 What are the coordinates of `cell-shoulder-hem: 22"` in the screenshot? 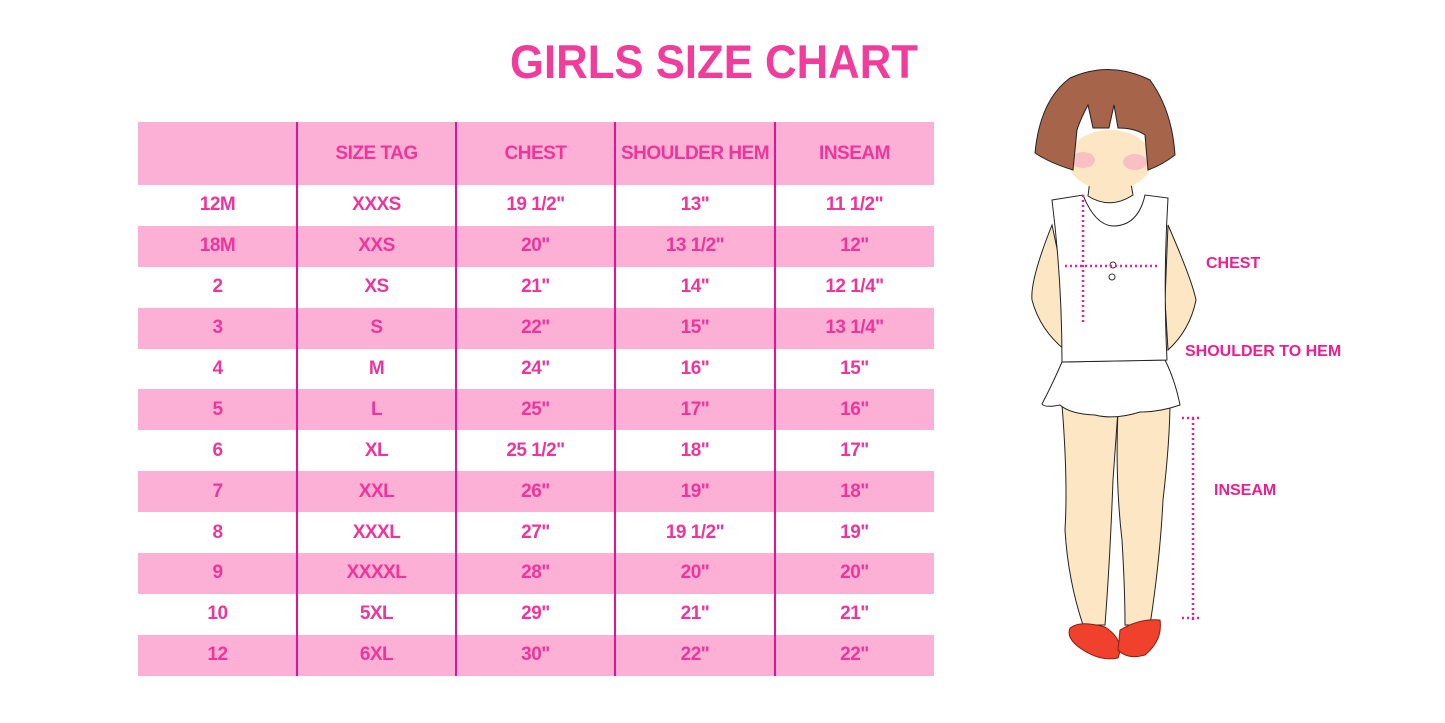 It's located at (695, 655).